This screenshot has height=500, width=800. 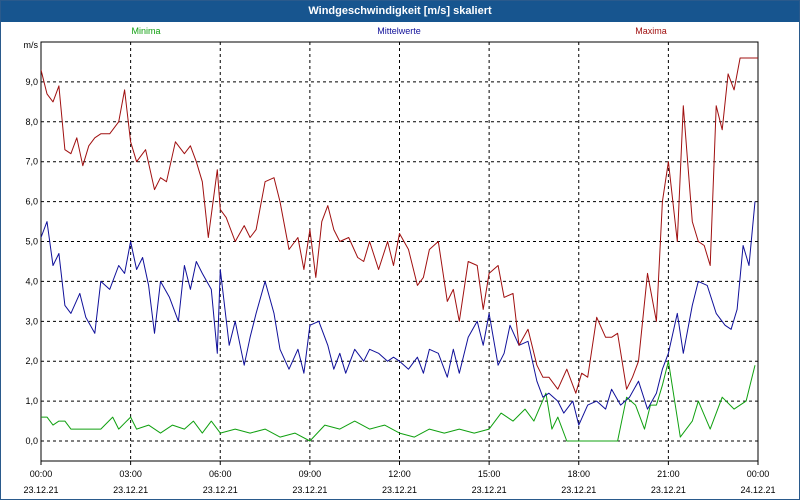 What do you see at coordinates (578, 474) in the screenshot?
I see `x-tick-time-label: 18:00` at bounding box center [578, 474].